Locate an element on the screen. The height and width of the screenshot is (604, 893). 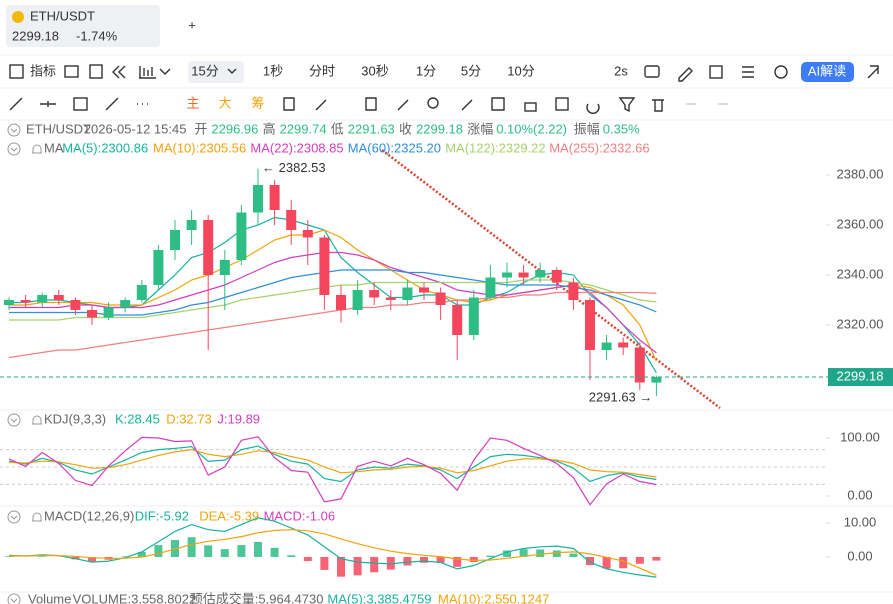
indicator: 指标 is located at coordinates (43, 70).